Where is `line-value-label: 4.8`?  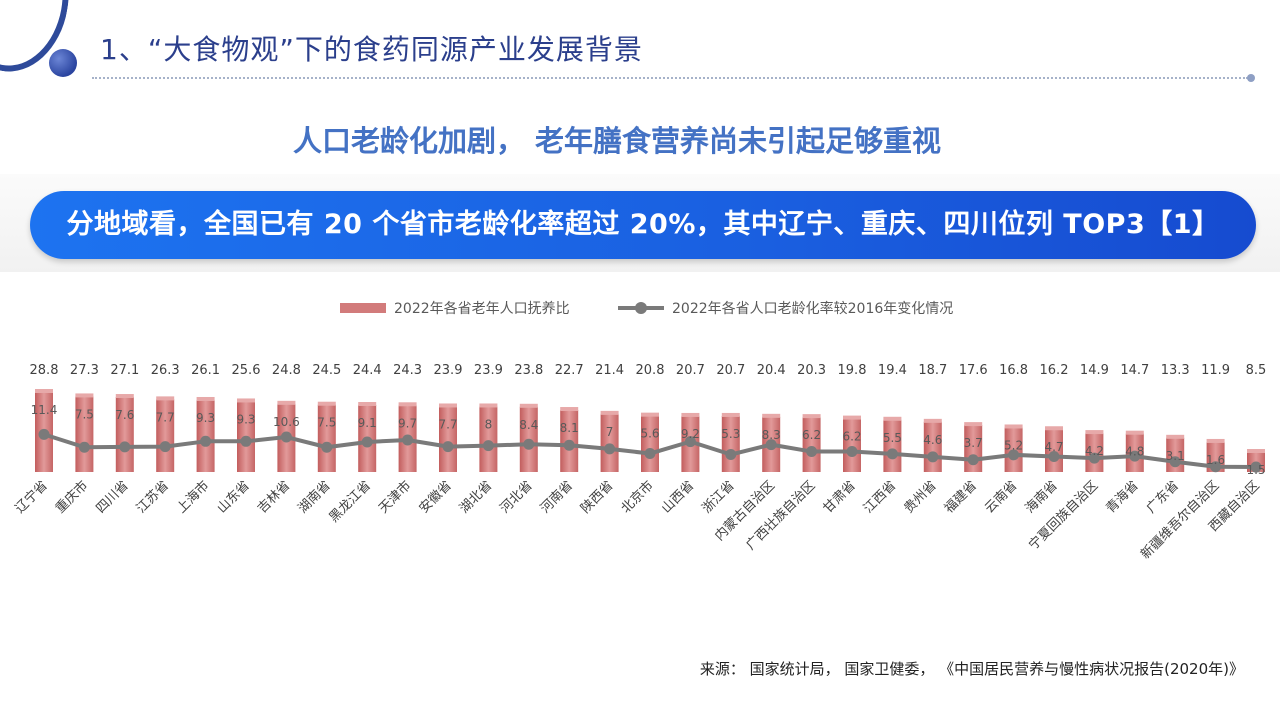
line-value-label: 4.8 is located at coordinates (1134, 452).